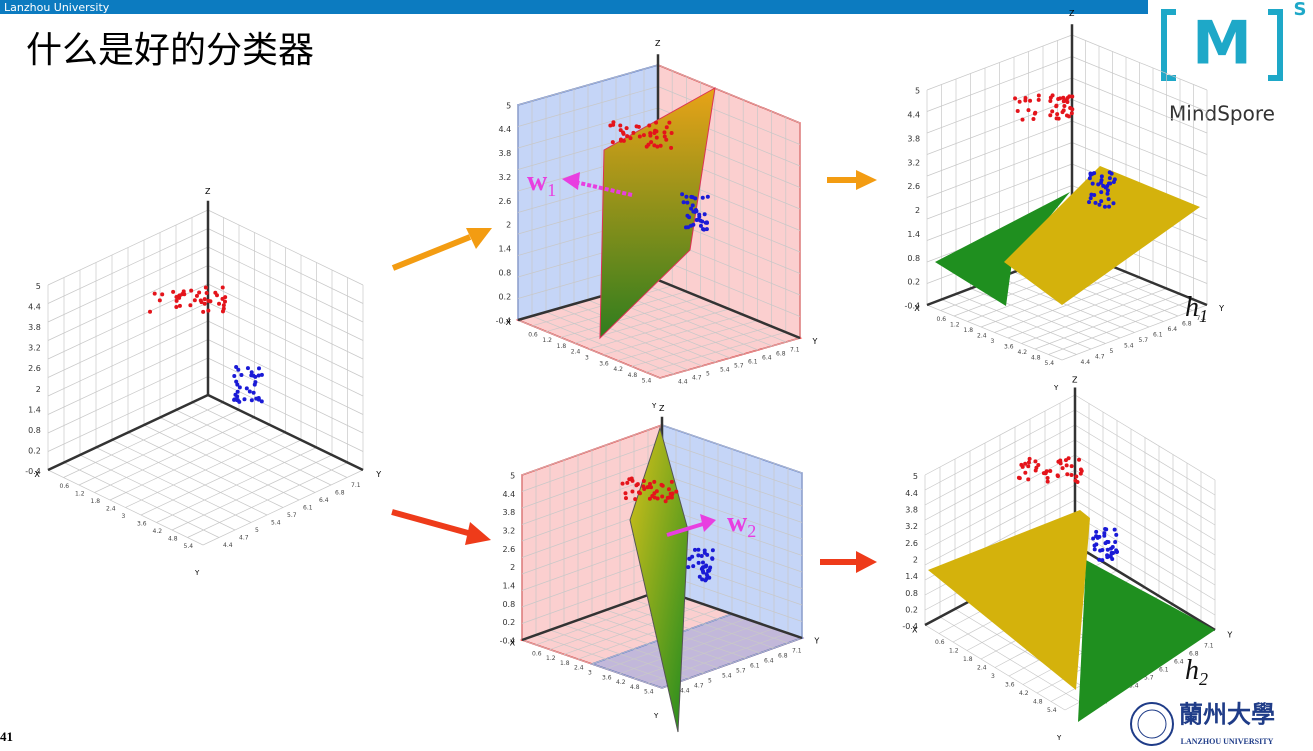 The height and width of the screenshot is (751, 1313). Describe the element at coordinates (911, 493) in the screenshot. I see `z-tick-label: 4.4` at that location.